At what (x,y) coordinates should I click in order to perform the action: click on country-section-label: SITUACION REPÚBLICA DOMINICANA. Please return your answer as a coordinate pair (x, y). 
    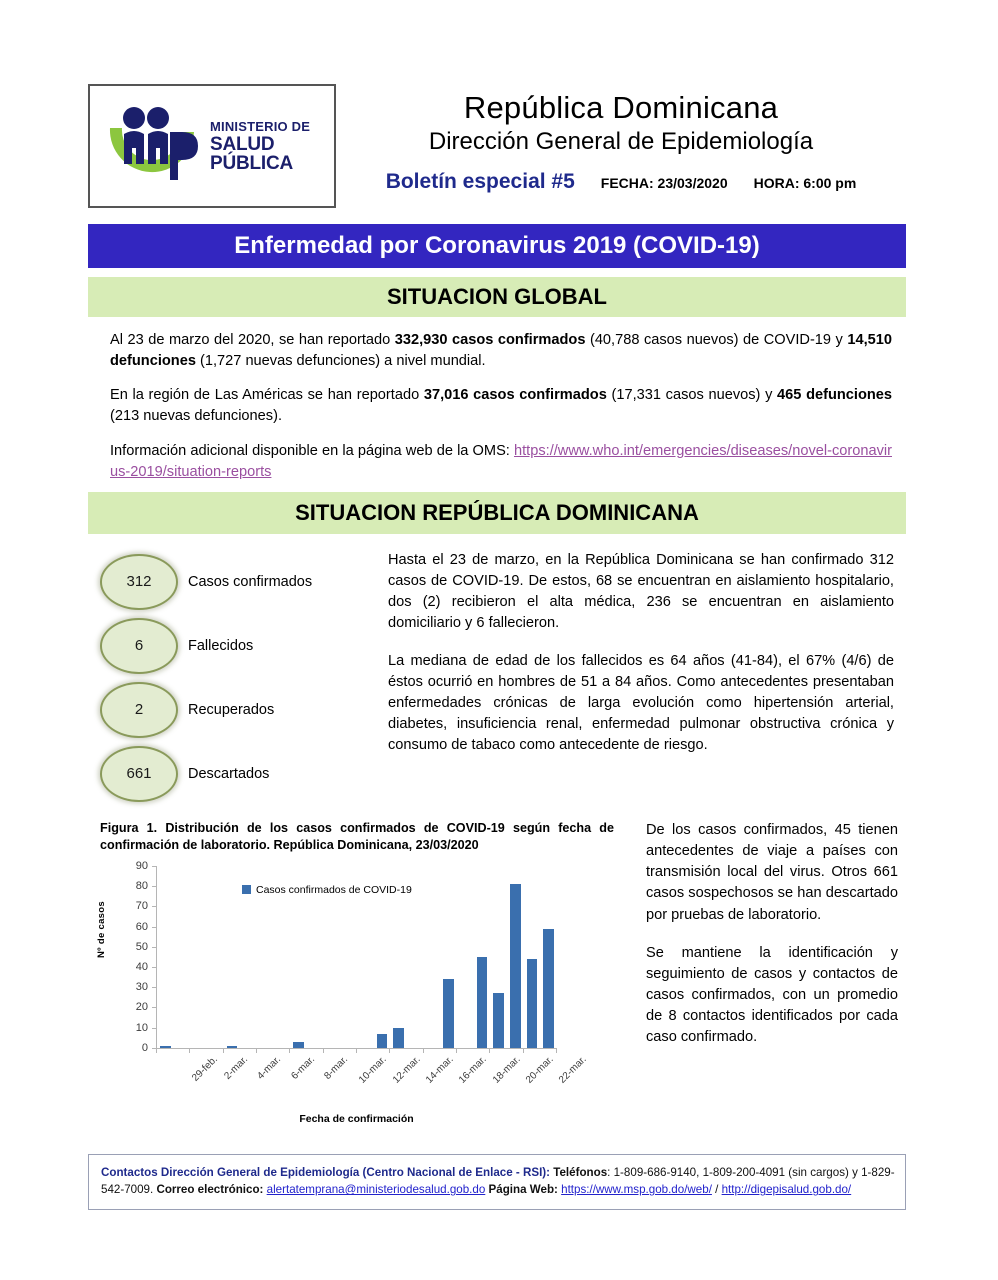
    Looking at the image, I should click on (497, 512).